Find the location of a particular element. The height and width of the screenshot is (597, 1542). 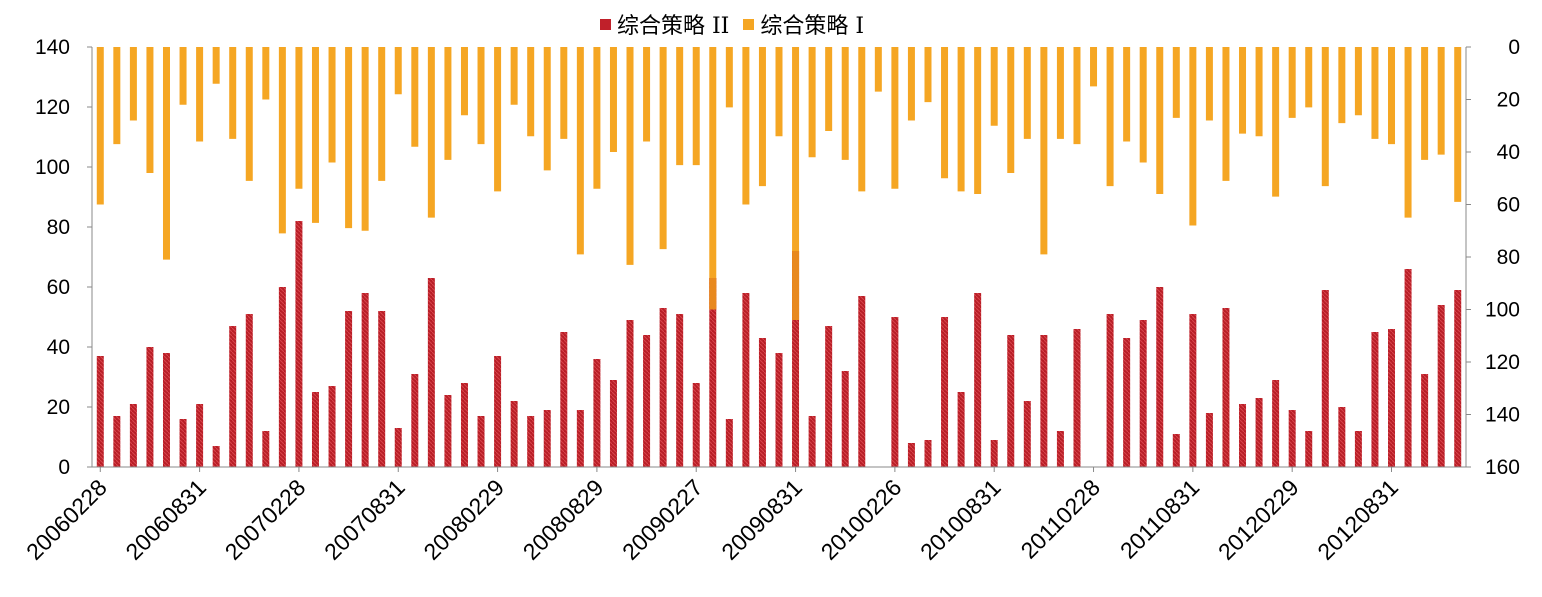

right-axis-tick-label: 120 is located at coordinates (1502, 362).